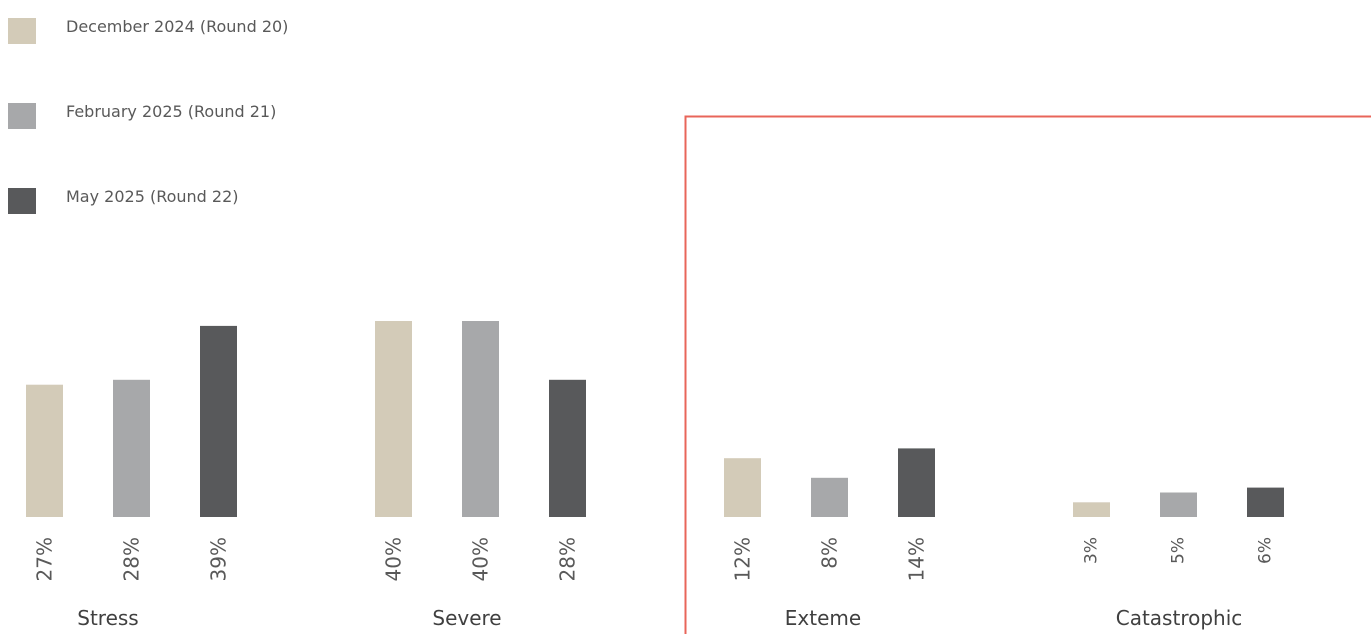 The image size is (1371, 634). What do you see at coordinates (654, 559) in the screenshot?
I see `value-labels-group: 27% 28% 39% 40% 40% 28% 12% 8% 14% 3% 5% 6%` at bounding box center [654, 559].